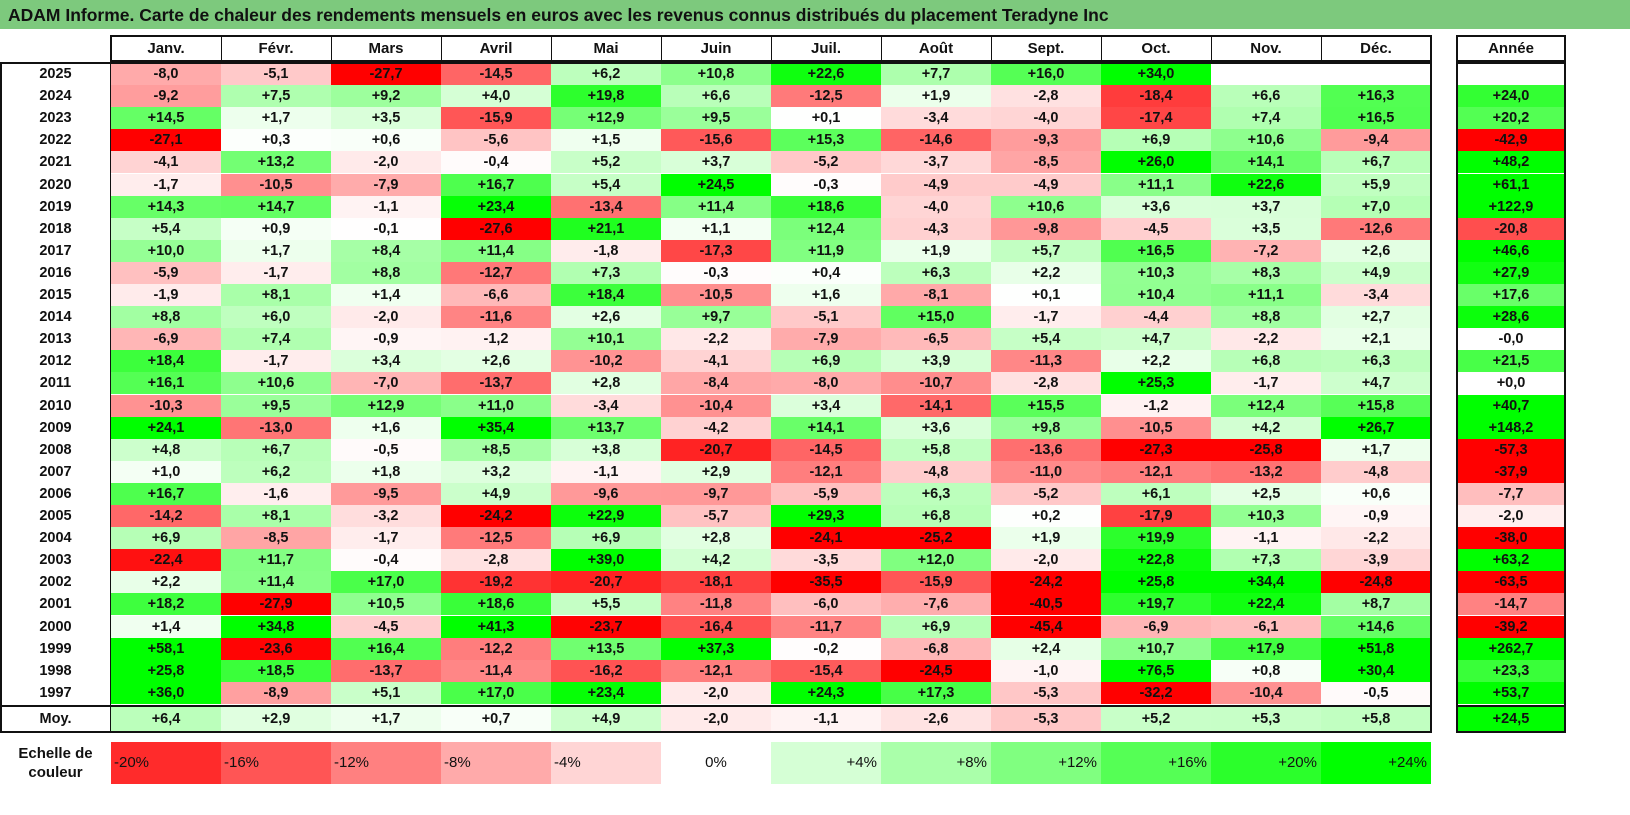 This screenshot has width=1630, height=815. I want to click on heatmap-cell: -13,6, so click(1046, 449).